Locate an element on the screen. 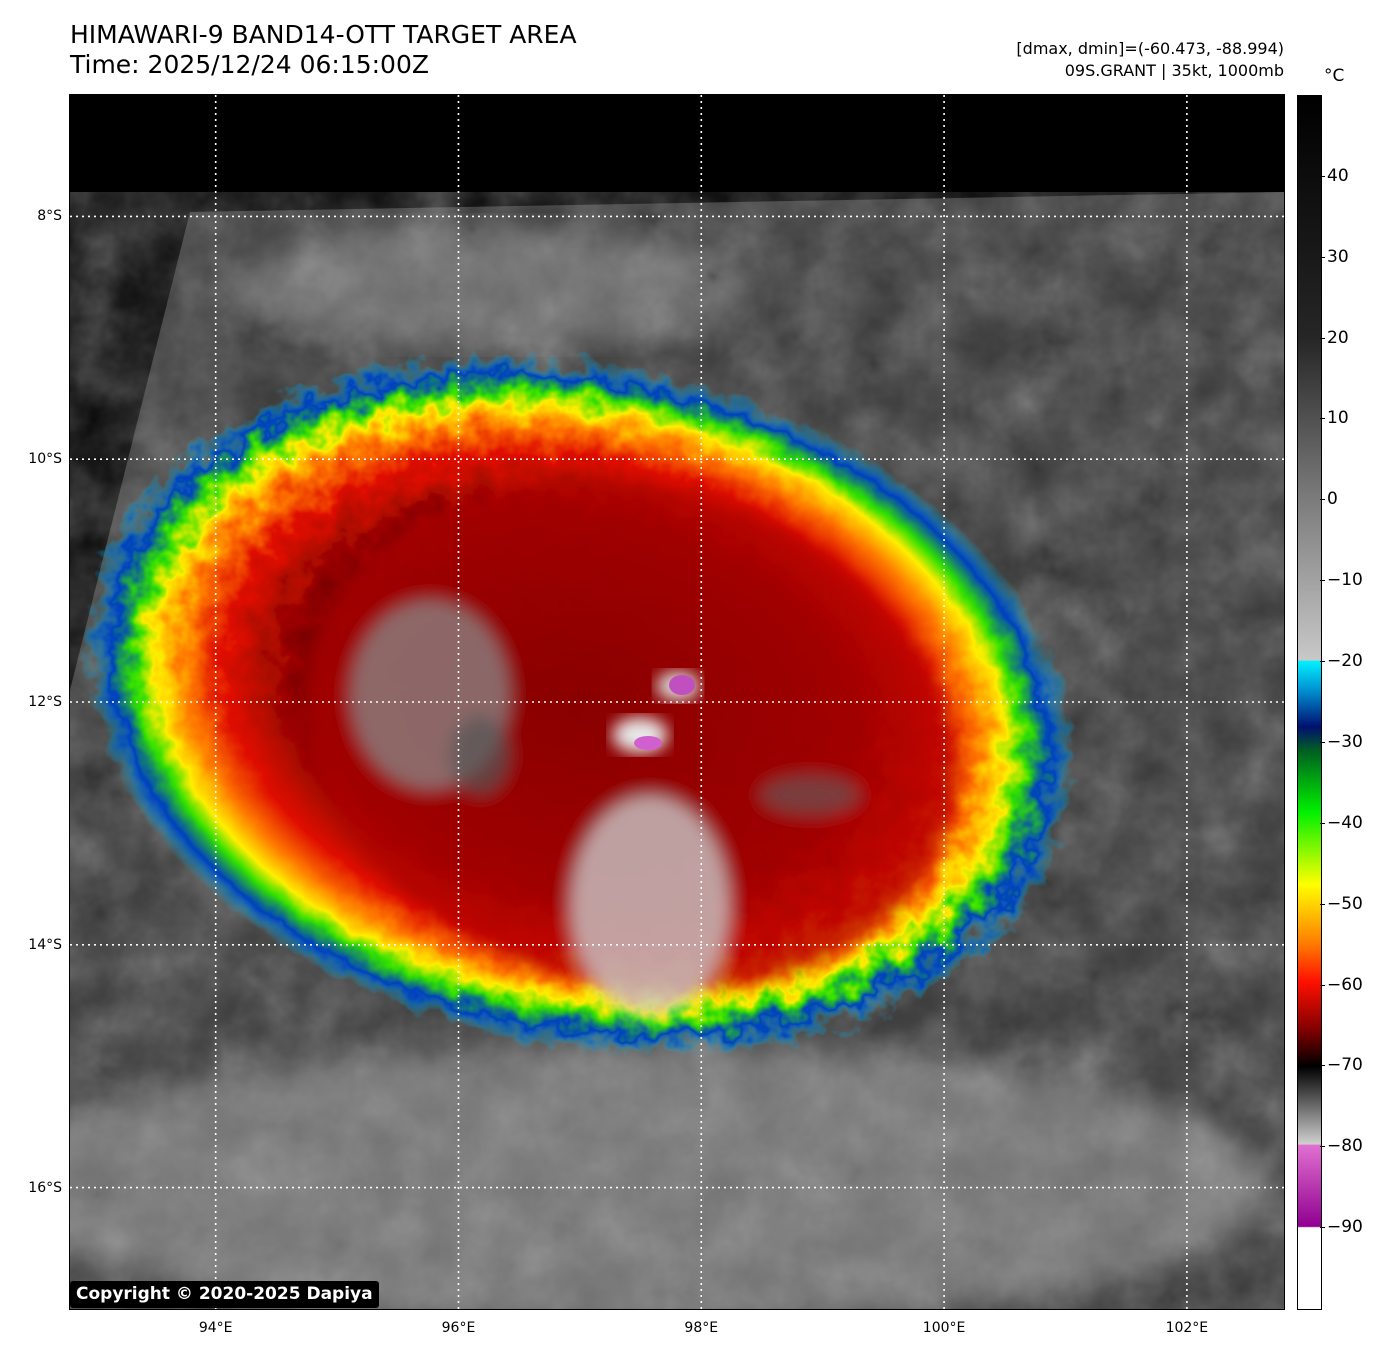 The image size is (1388, 1359). colorbar-tick-label: −50 is located at coordinates (1345, 903).